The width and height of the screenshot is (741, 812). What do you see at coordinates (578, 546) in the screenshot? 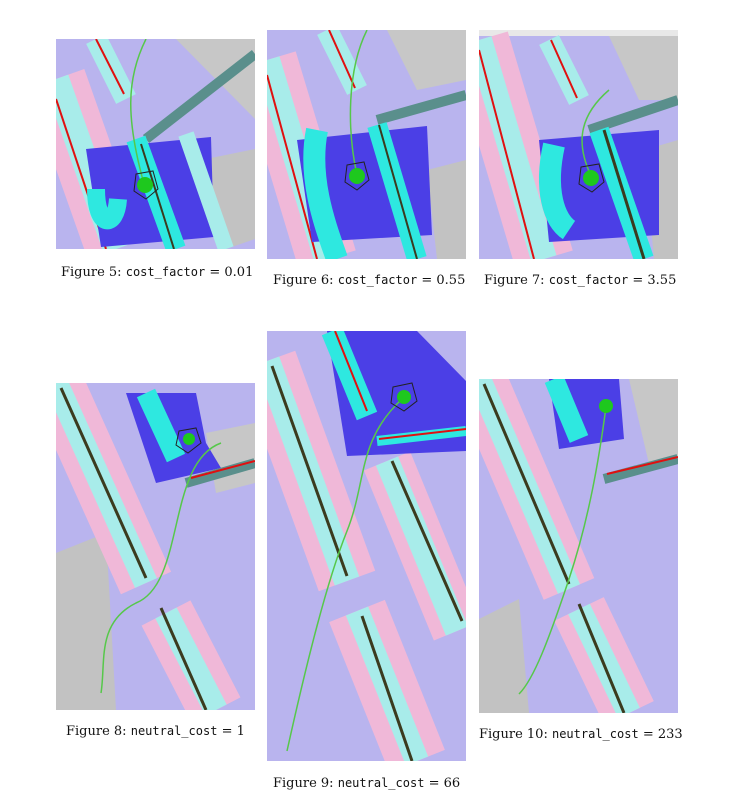
I see `figure-10-image` at bounding box center [578, 546].